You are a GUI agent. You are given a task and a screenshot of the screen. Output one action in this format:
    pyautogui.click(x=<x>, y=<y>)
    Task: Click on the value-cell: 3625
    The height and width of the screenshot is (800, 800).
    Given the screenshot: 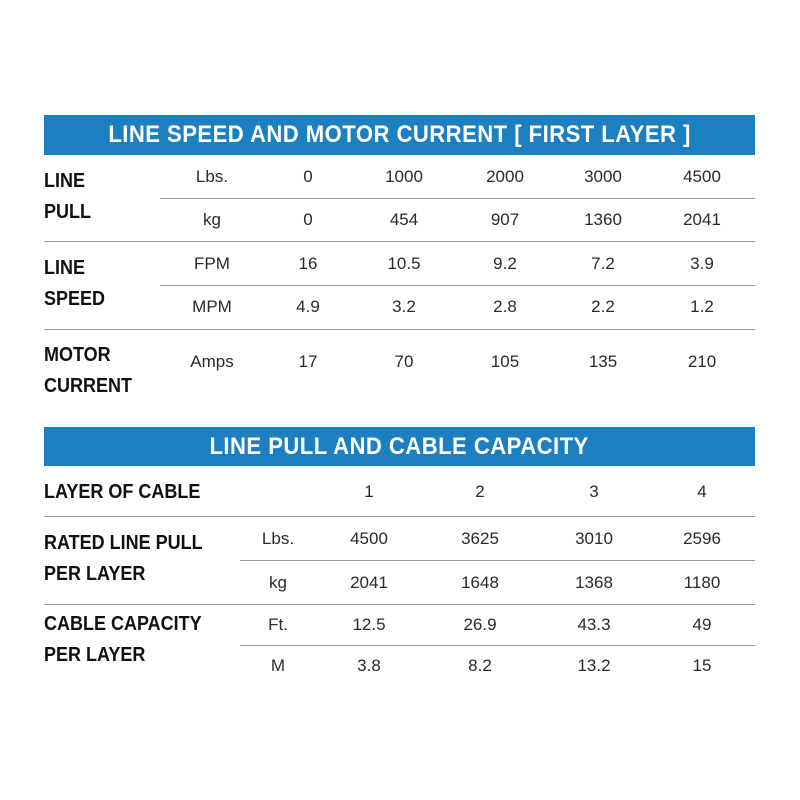 What is the action you would take?
    pyautogui.click(x=480, y=538)
    